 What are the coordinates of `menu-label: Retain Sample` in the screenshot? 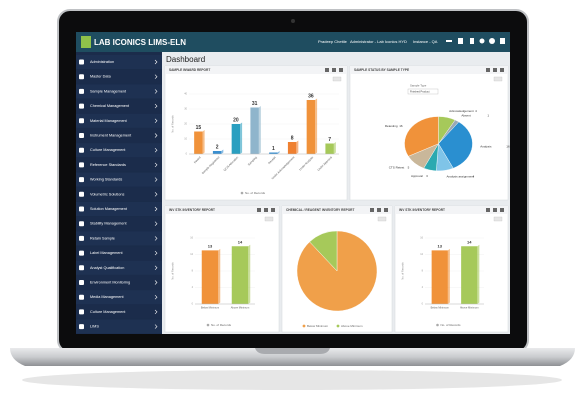 It's located at (102, 238).